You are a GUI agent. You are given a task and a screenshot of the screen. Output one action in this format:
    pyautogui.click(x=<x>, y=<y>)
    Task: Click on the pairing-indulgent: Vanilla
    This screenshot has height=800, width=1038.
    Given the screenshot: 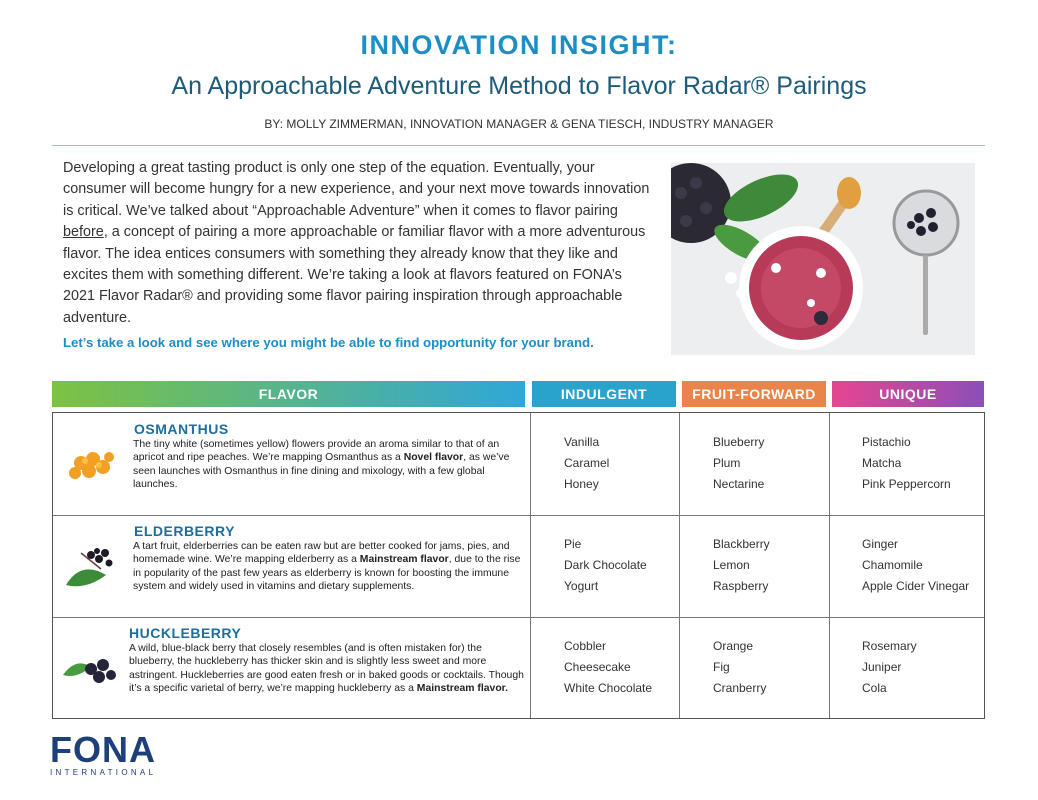 What is the action you would take?
    pyautogui.click(x=582, y=442)
    